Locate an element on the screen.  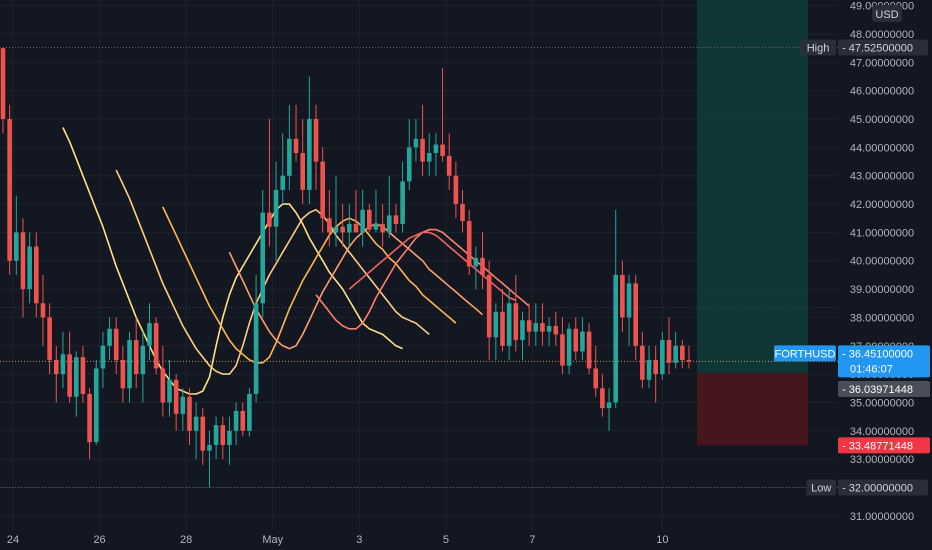
stop-tag: - 33.48771448 is located at coordinates (884, 445).